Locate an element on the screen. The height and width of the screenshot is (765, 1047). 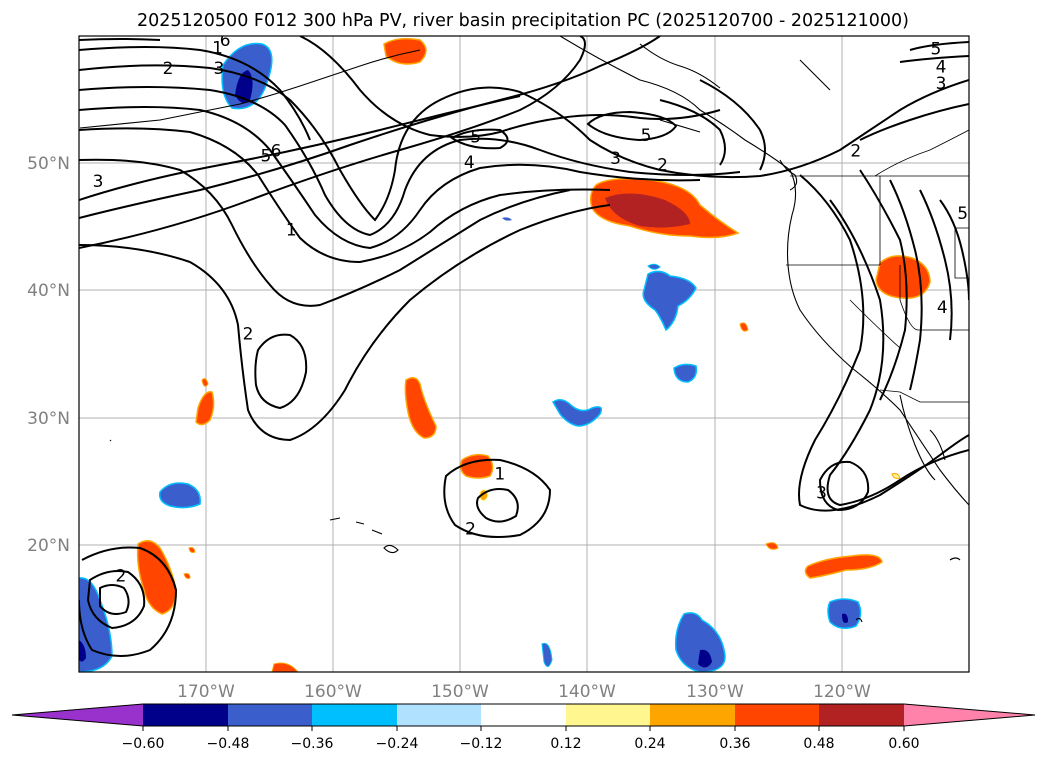
pv-contour-2-sw-loop is located at coordinates (128, 601).